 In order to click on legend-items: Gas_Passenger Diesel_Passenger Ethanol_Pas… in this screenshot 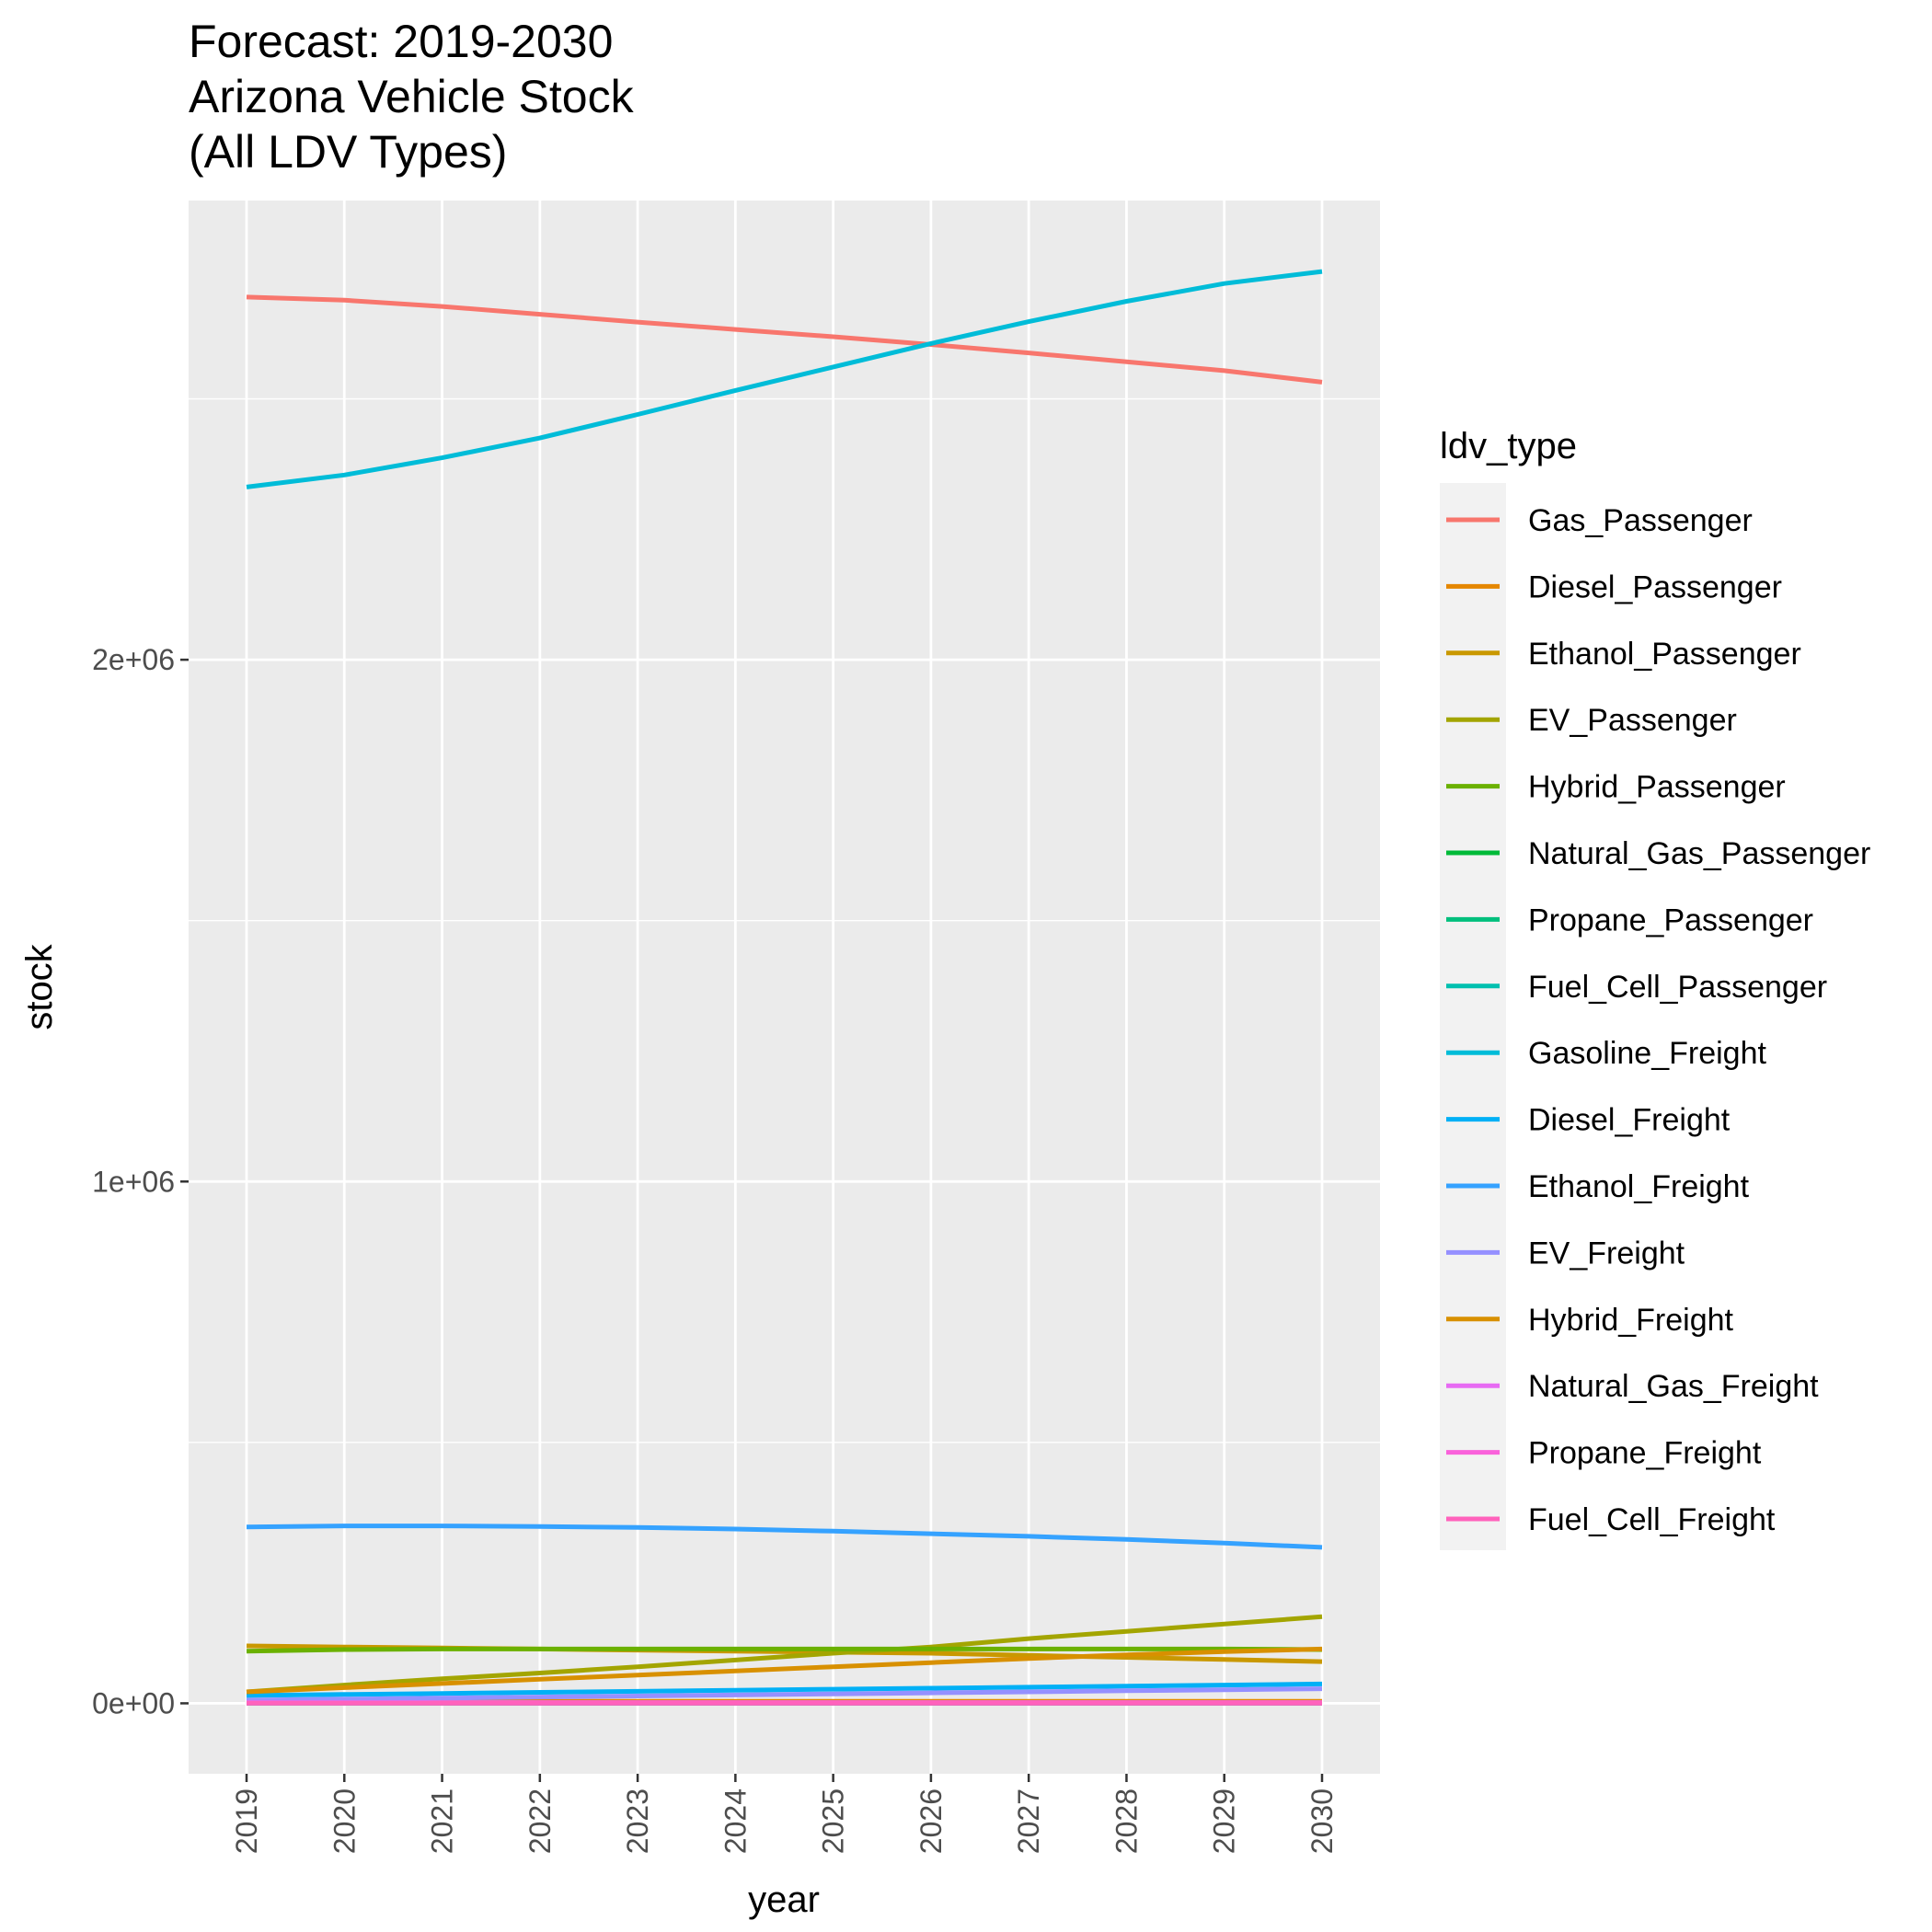, I will do `click(1658, 1020)`.